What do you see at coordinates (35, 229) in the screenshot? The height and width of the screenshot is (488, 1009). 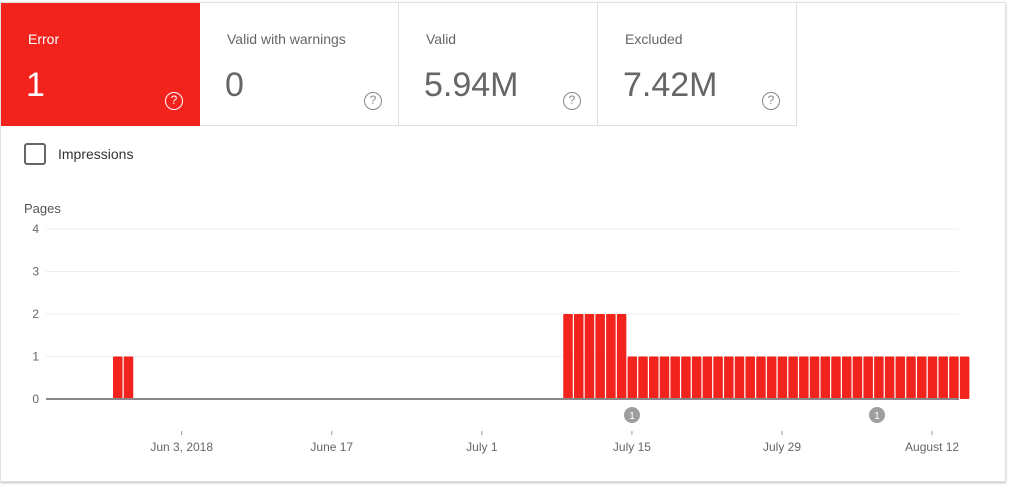 I see `y-tick-label: 4` at bounding box center [35, 229].